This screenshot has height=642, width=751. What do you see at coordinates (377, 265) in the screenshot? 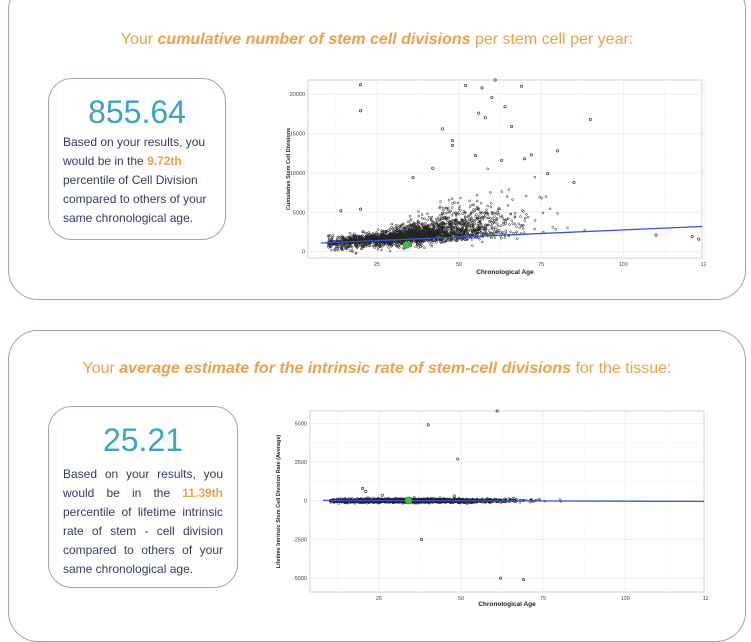
I see `x-tick-label: 25` at bounding box center [377, 265].